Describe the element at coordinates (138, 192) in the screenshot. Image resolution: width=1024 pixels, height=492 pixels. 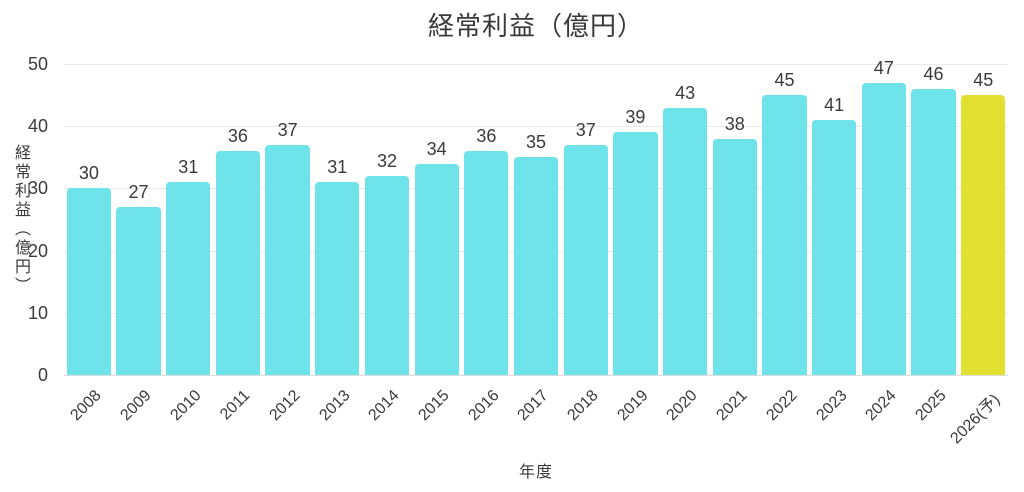
I see `bar-value-label: 27` at that location.